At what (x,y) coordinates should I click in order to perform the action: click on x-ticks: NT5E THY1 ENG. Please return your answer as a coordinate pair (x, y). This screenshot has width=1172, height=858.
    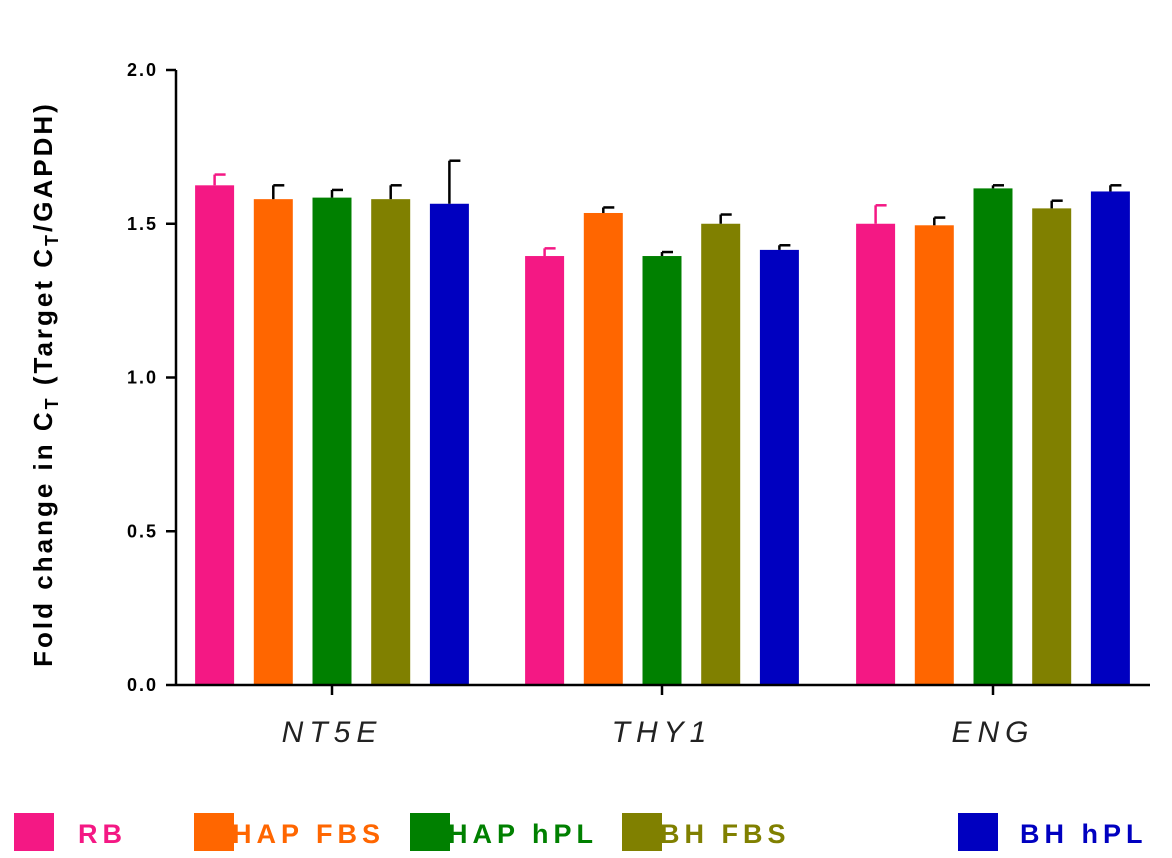
    Looking at the image, I should click on (658, 717).